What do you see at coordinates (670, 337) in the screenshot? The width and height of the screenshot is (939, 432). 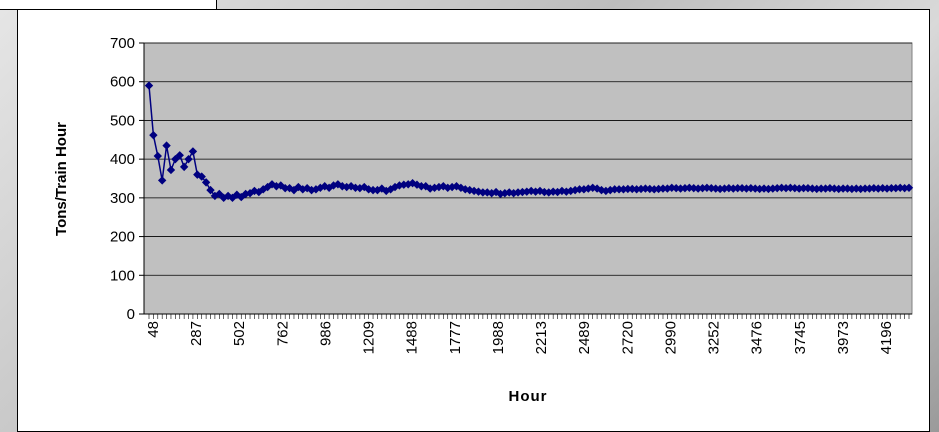 I see `x-tick-label: 2990` at bounding box center [670, 337].